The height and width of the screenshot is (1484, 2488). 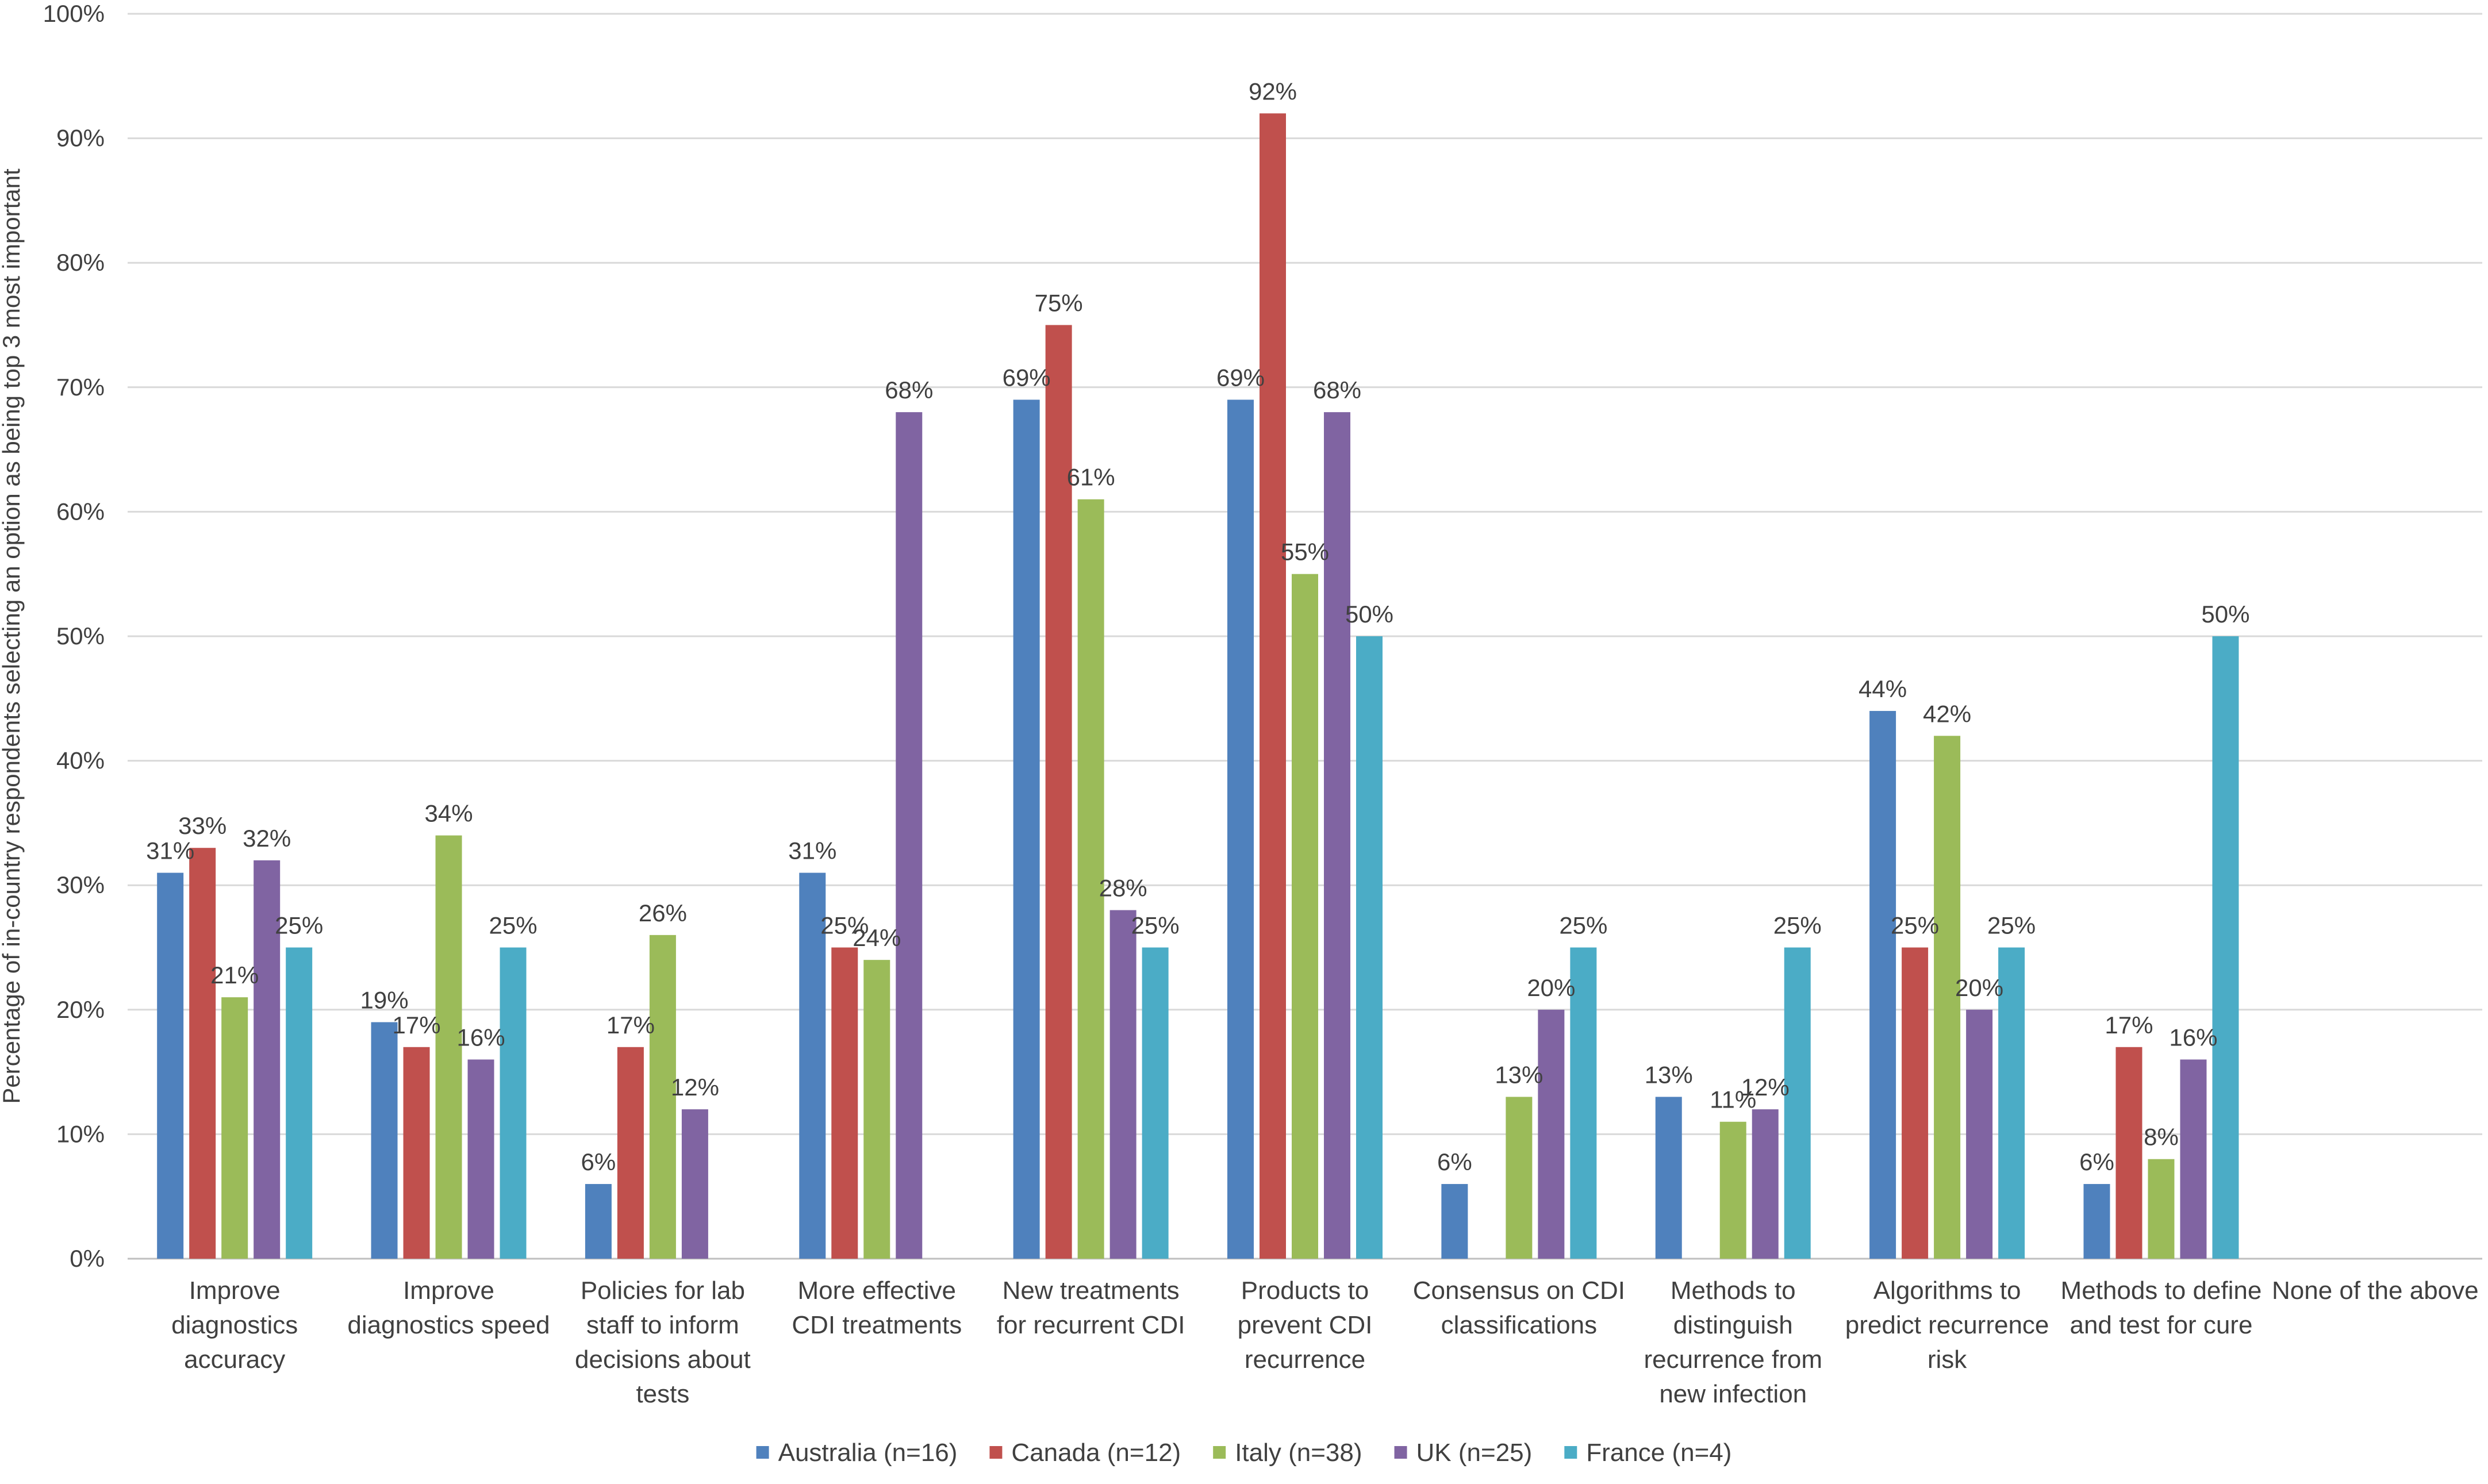 What do you see at coordinates (80, 1133) in the screenshot?
I see `y-tick-label: 10%` at bounding box center [80, 1133].